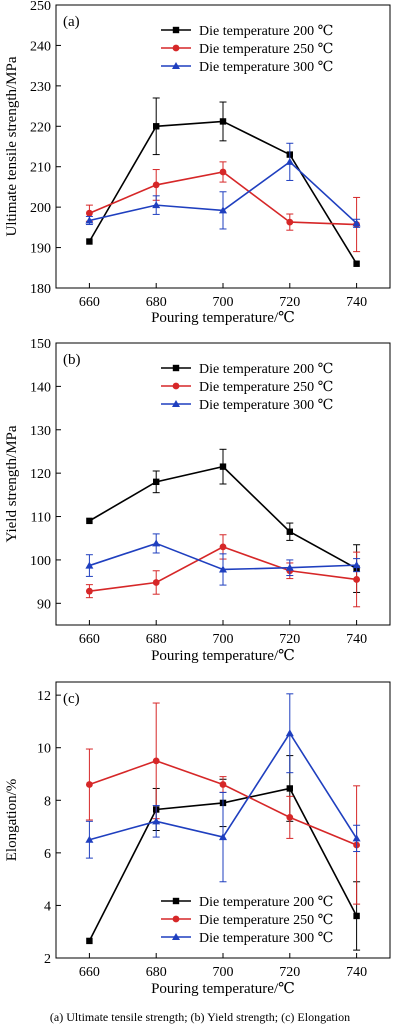 The width and height of the screenshot is (400, 1033). Describe the element at coordinates (44, 696) in the screenshot. I see `y-tick-label: 12` at that location.